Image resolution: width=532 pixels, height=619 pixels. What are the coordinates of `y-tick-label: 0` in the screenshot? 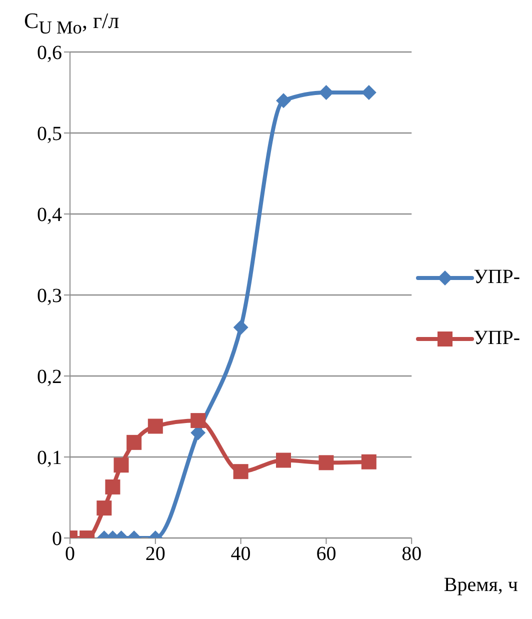 It's located at (57, 539).